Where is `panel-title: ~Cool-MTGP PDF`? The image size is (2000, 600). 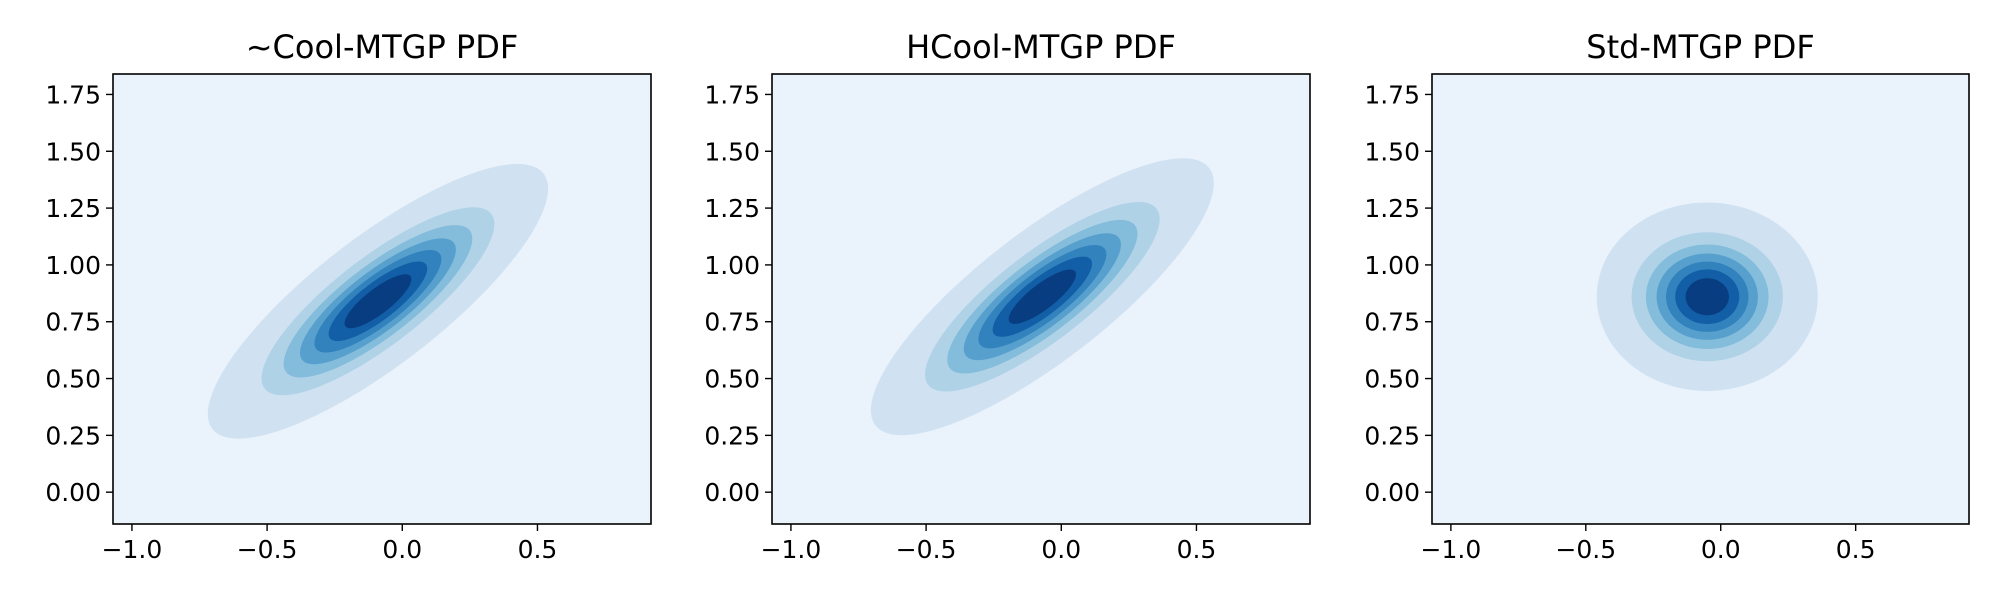
panel-title: ~Cool-MTGP PDF is located at coordinates (382, 47).